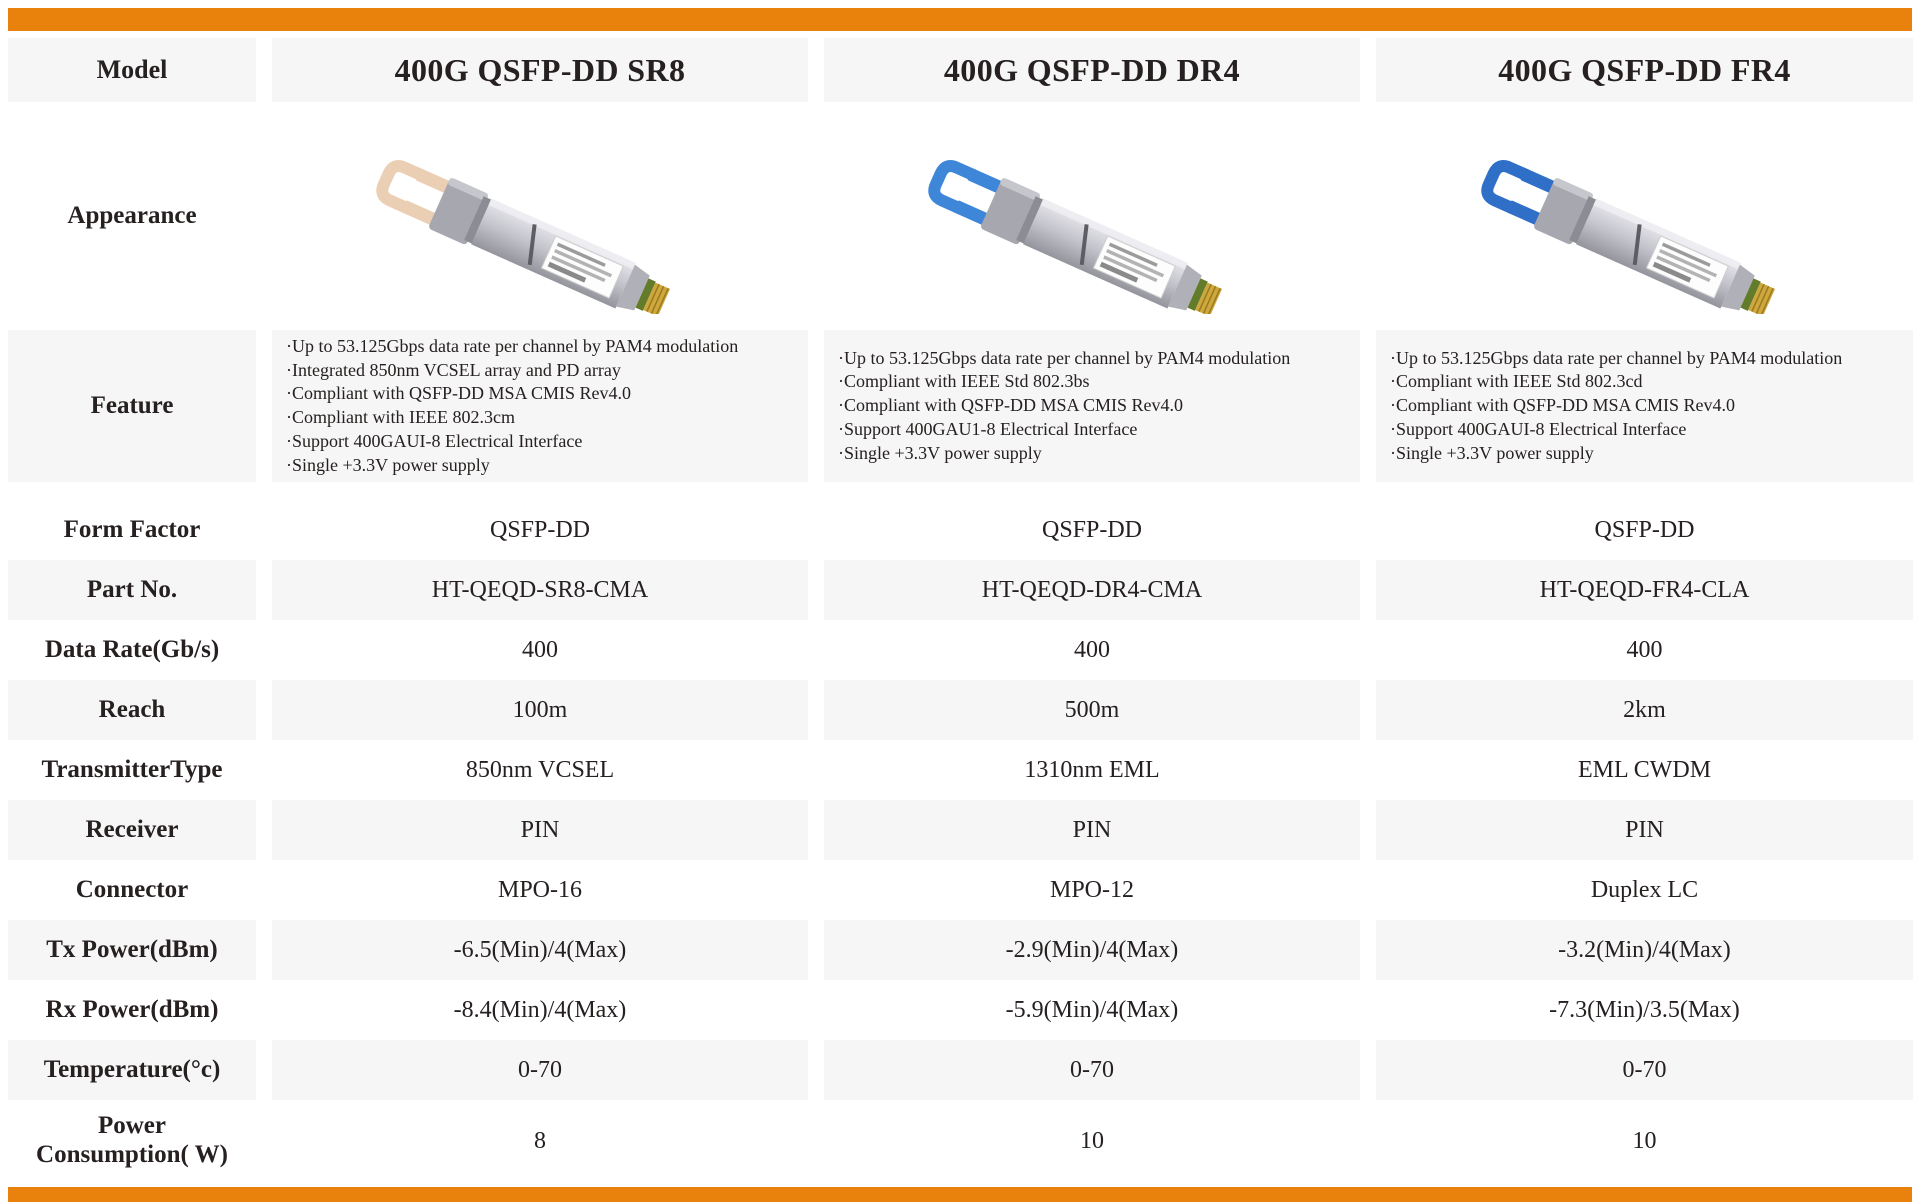 This screenshot has height=1203, width=1920. Describe the element at coordinates (540, 950) in the screenshot. I see `tx-power-value-sr8: -6.5(Min)/4(Max)` at that location.